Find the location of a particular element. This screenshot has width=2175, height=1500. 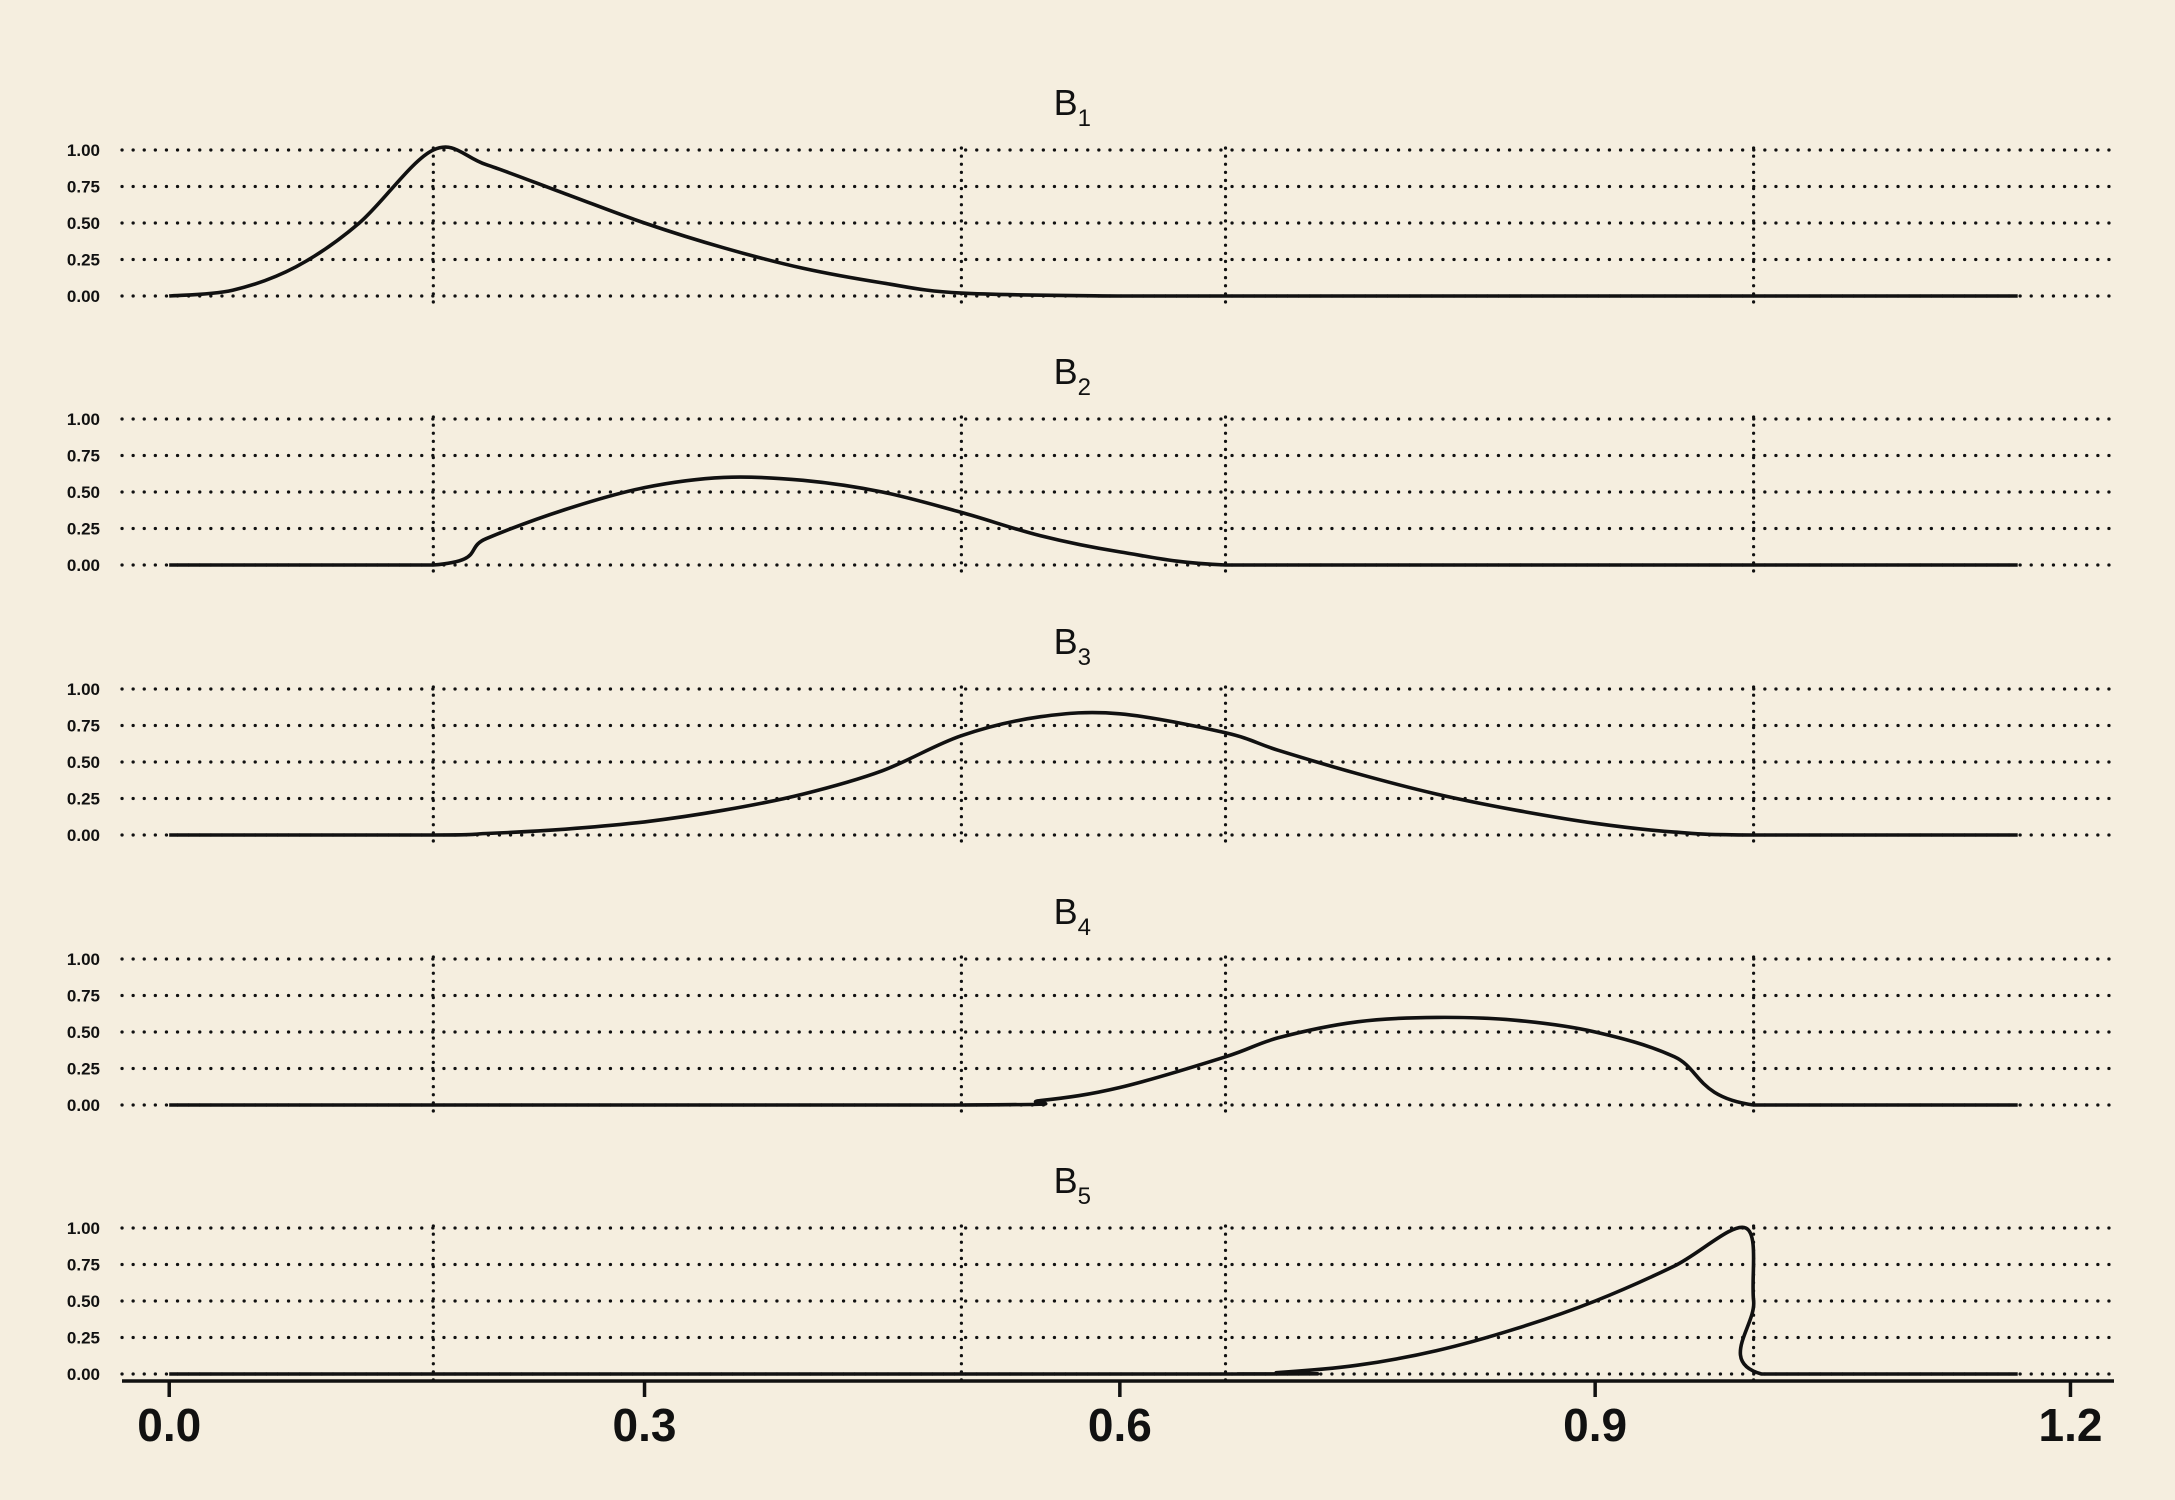

x-tick-label: 0.3 is located at coordinates (645, 1425).